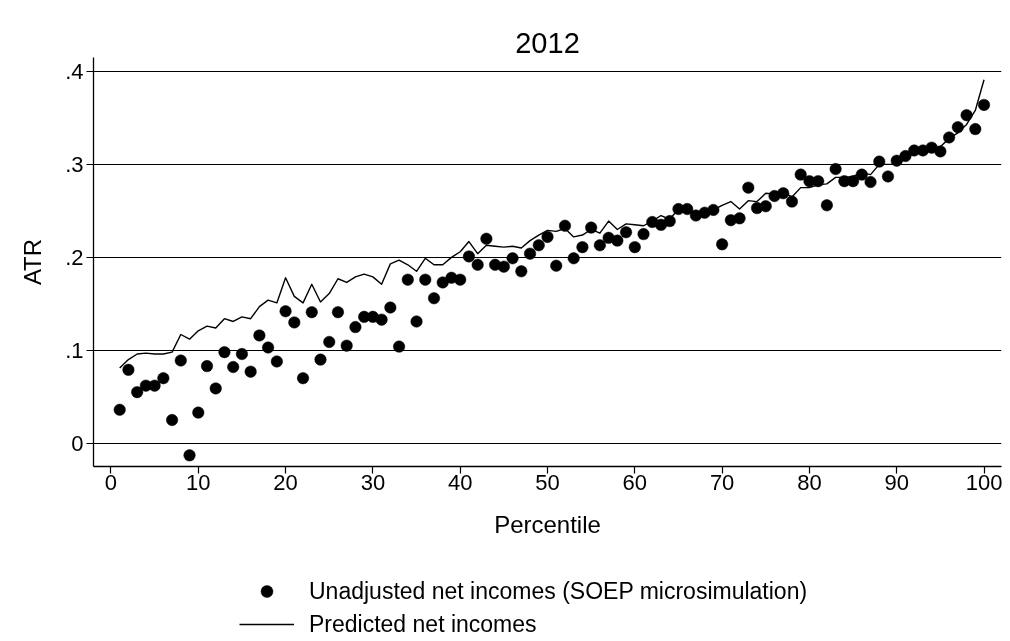  I want to click on x-tick-label: 10, so click(198, 482).